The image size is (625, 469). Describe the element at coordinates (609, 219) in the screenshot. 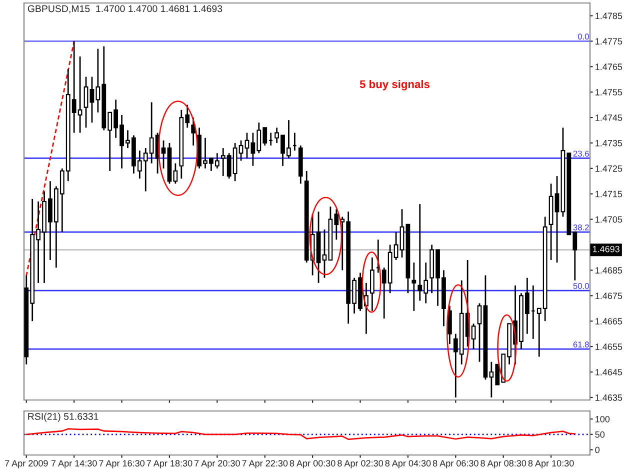

I see `y-tick-label: 1.4705` at that location.